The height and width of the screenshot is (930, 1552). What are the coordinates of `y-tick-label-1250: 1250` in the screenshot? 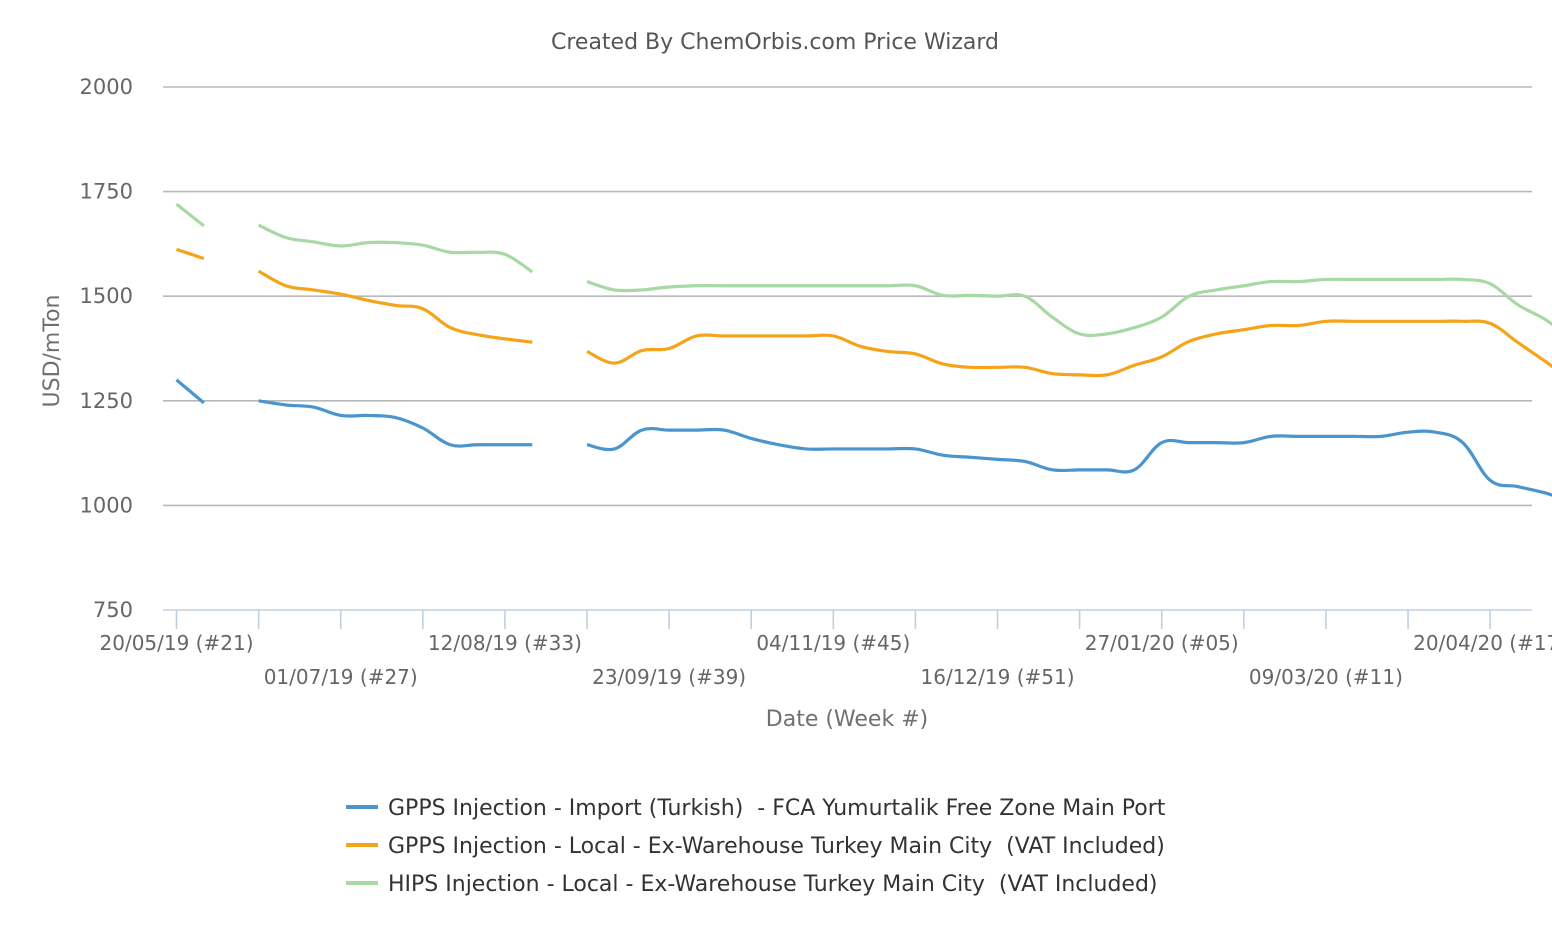 It's located at (106, 401).